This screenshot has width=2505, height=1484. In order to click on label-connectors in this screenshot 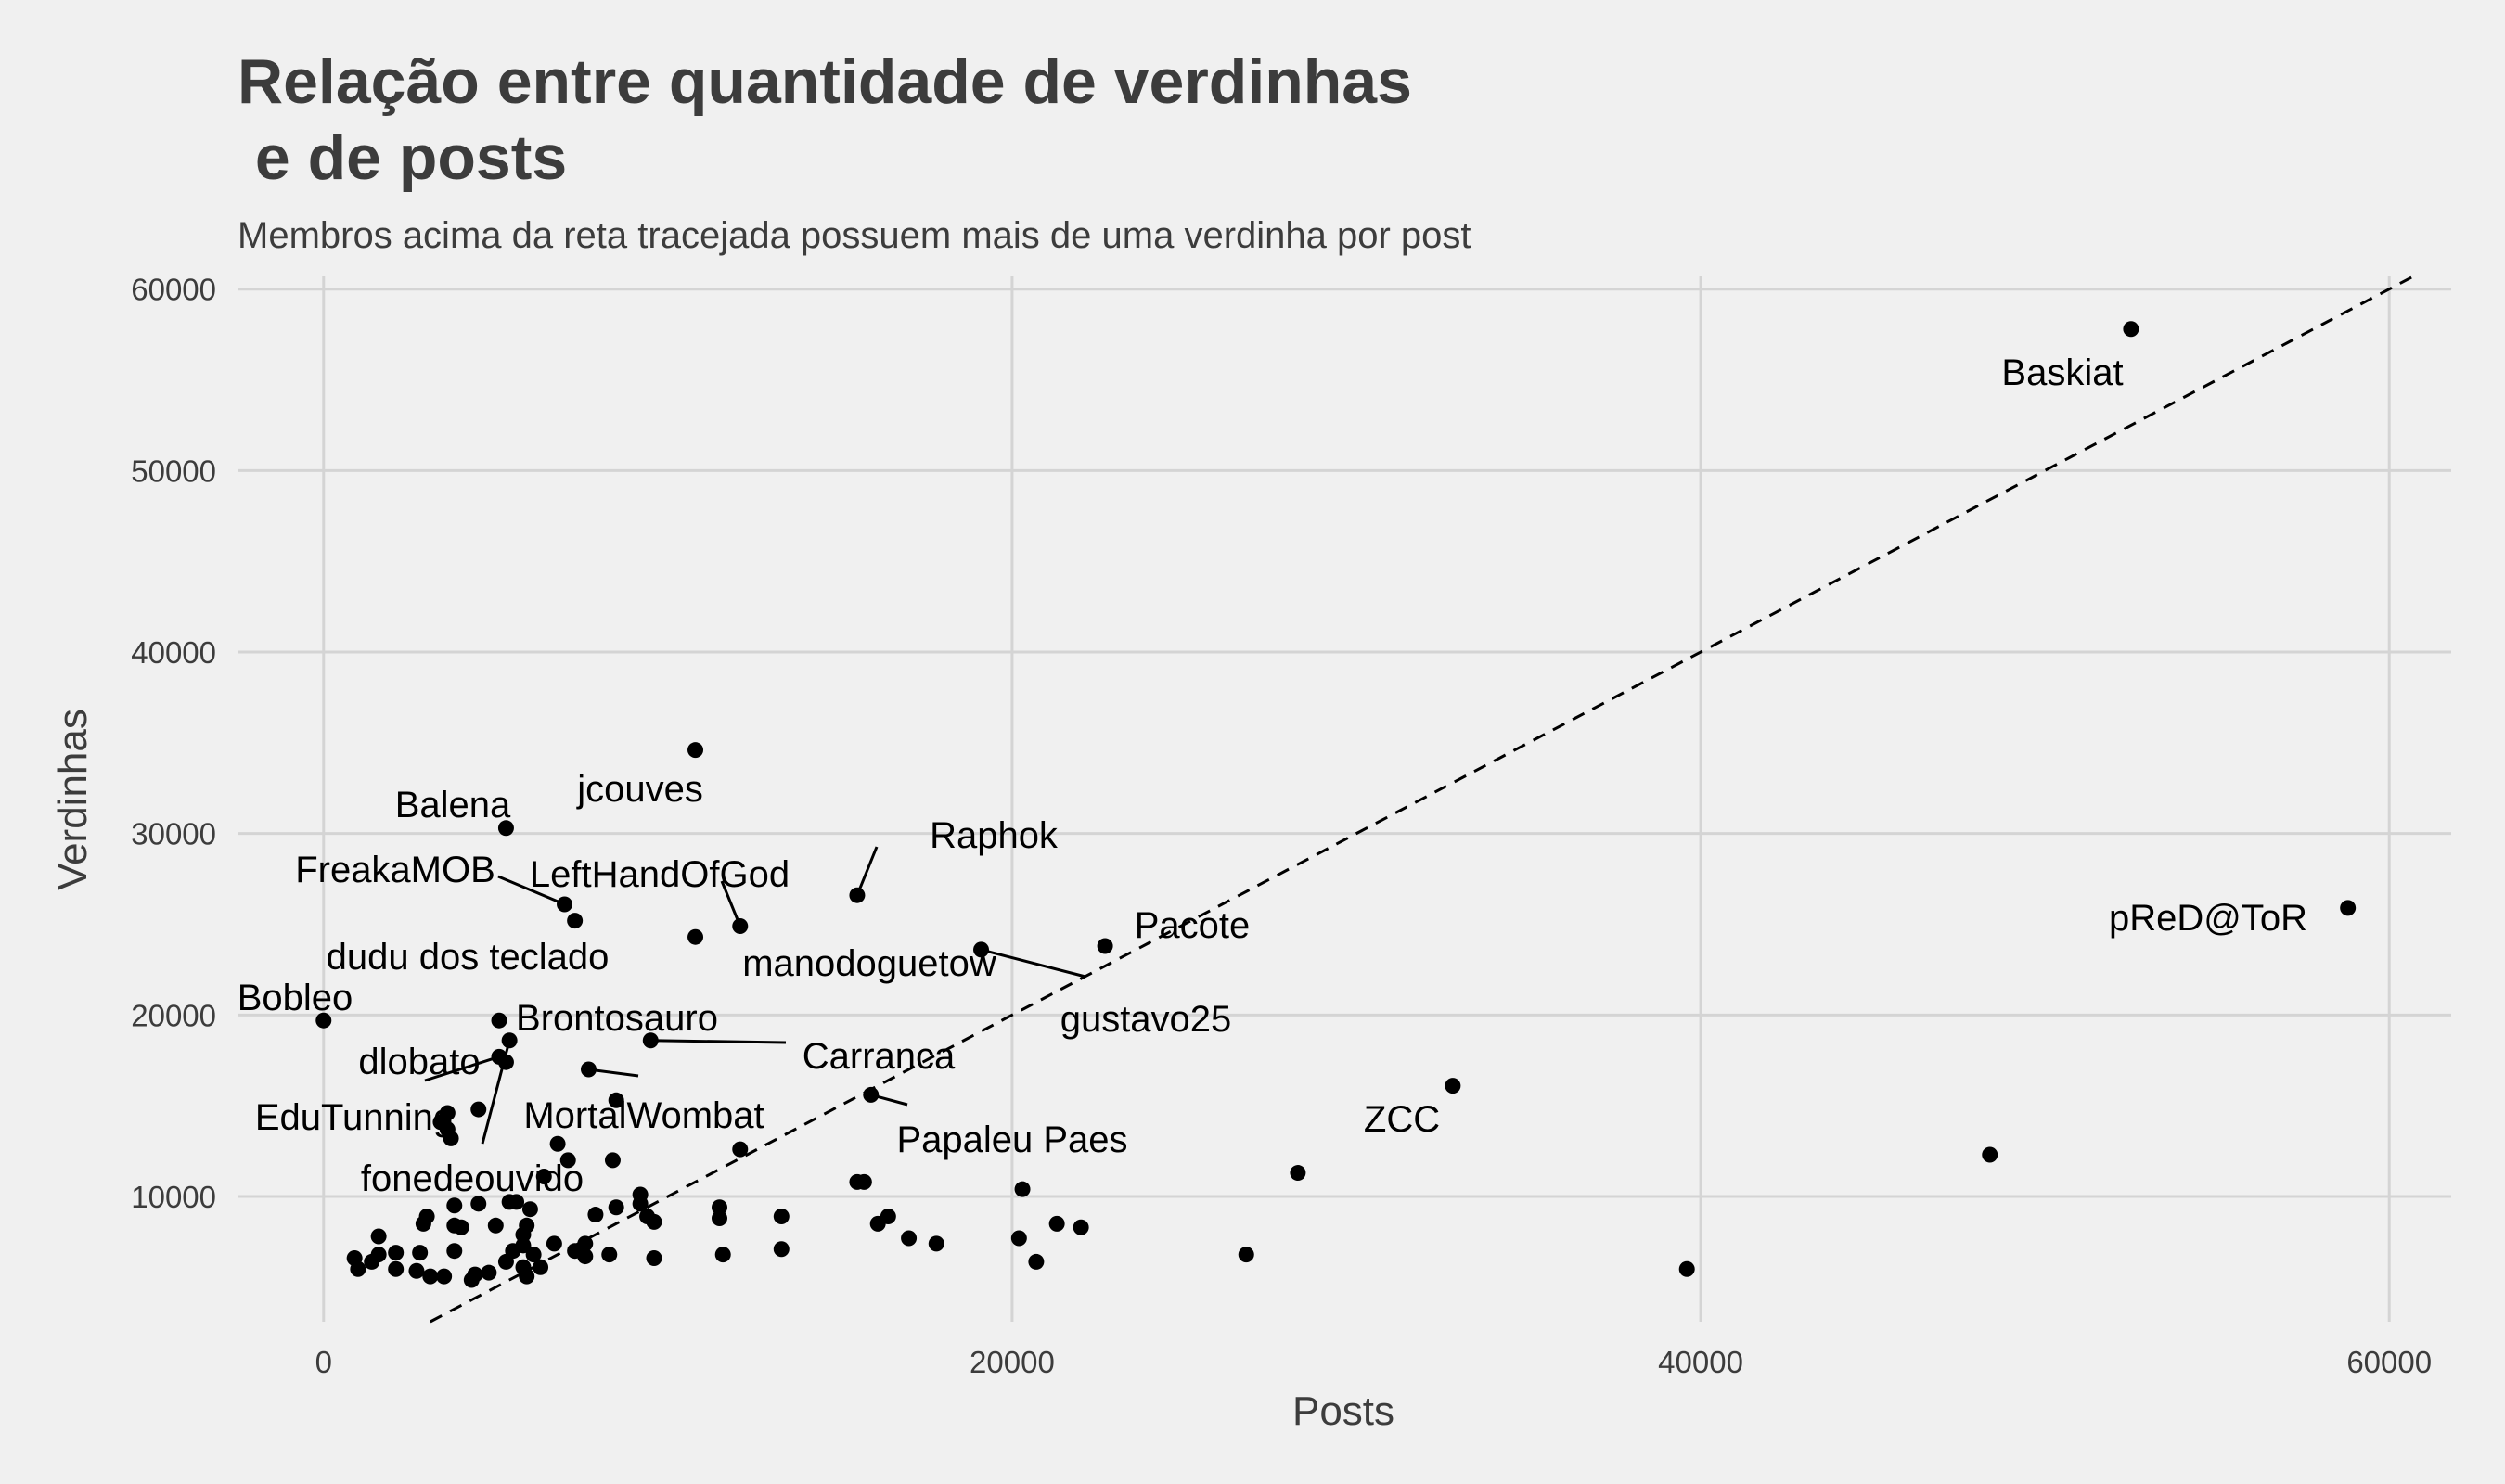, I will do `click(755, 995)`.